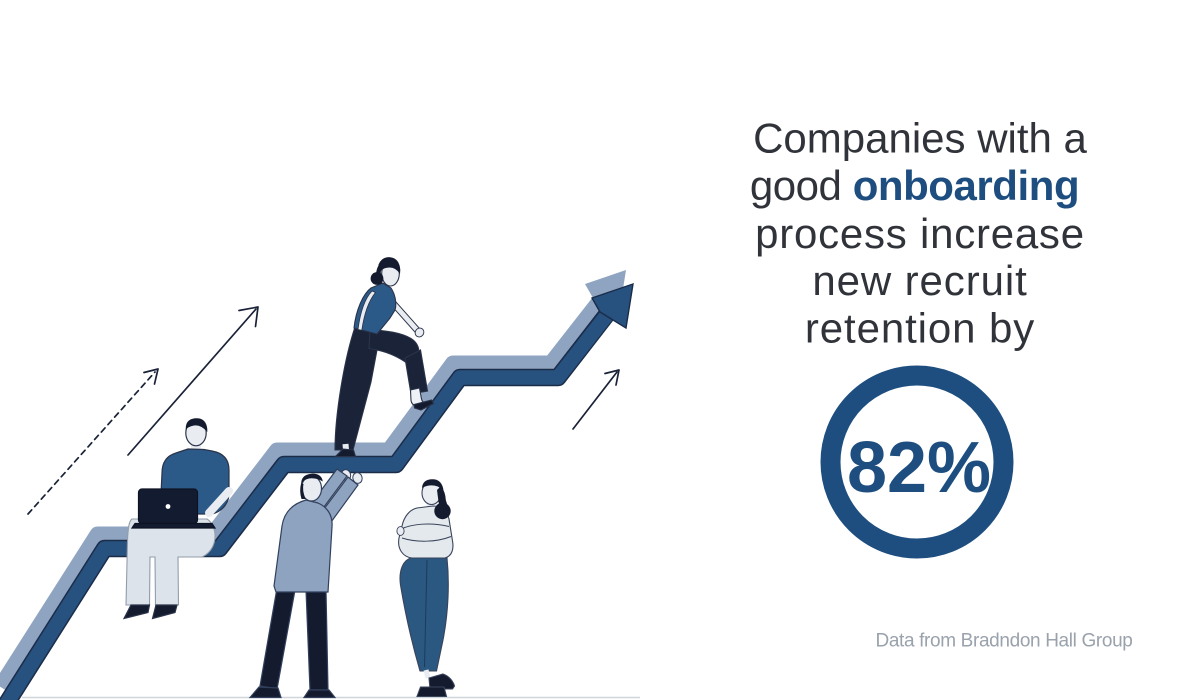  I want to click on svg-text: retention by, so click(920, 328).